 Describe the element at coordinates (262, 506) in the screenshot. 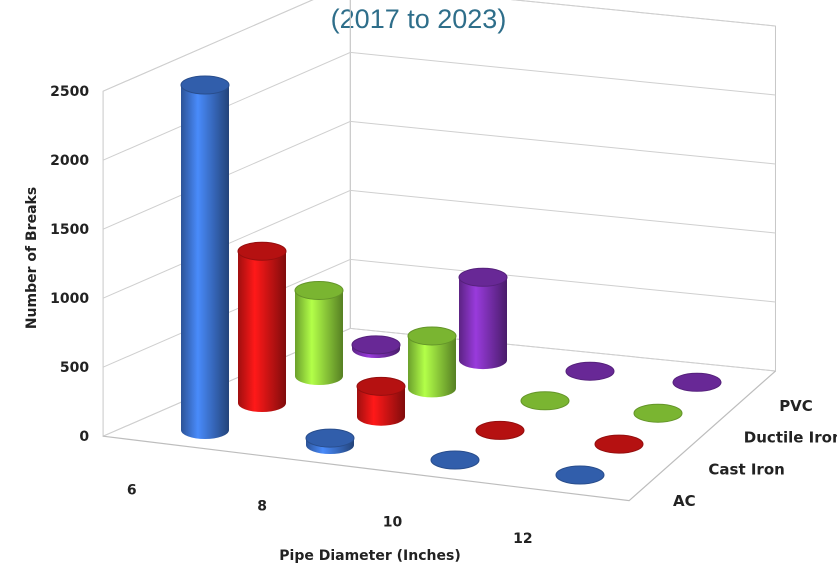

I see `x-tick-label: 8` at that location.